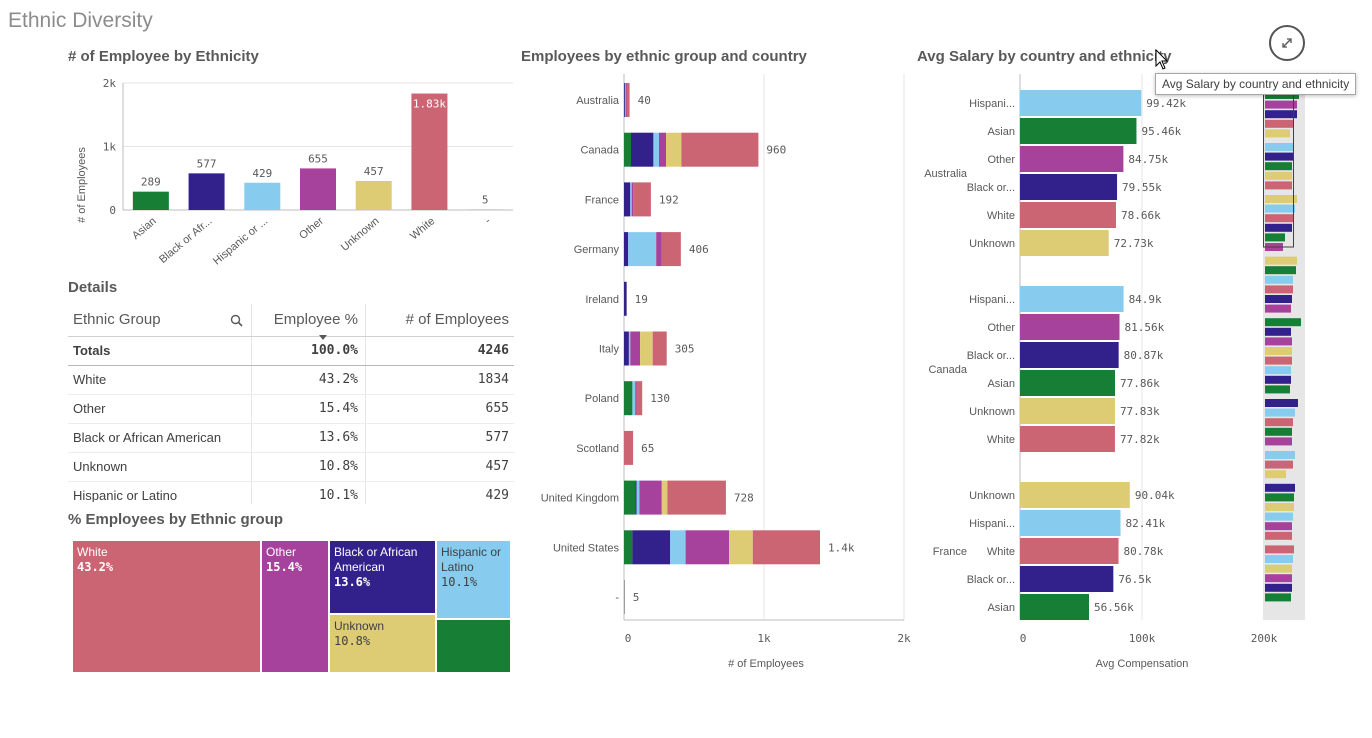  What do you see at coordinates (1001, 328) in the screenshot?
I see `y-tick-label: Other` at bounding box center [1001, 328].